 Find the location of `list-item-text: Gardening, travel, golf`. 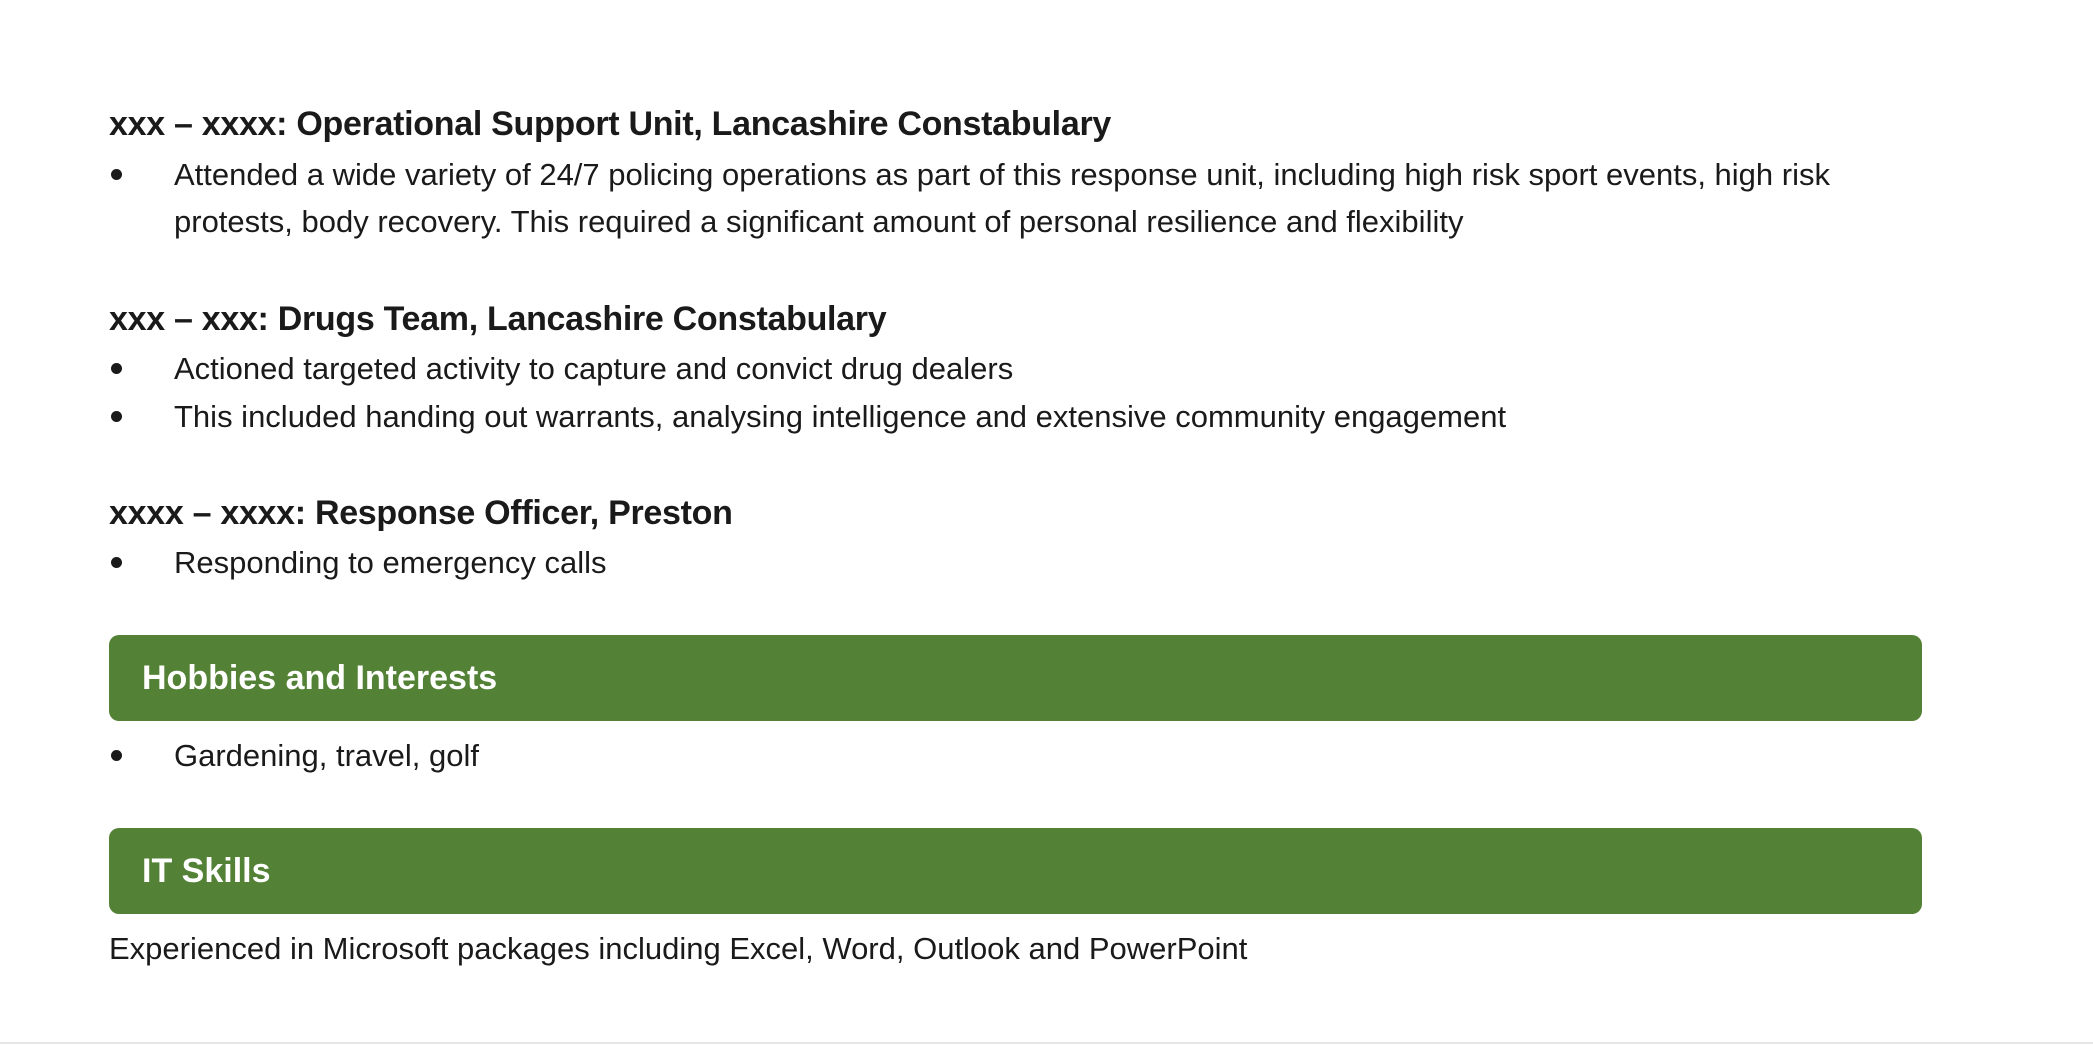

list-item-text: Gardening, travel, golf is located at coordinates (327, 755).